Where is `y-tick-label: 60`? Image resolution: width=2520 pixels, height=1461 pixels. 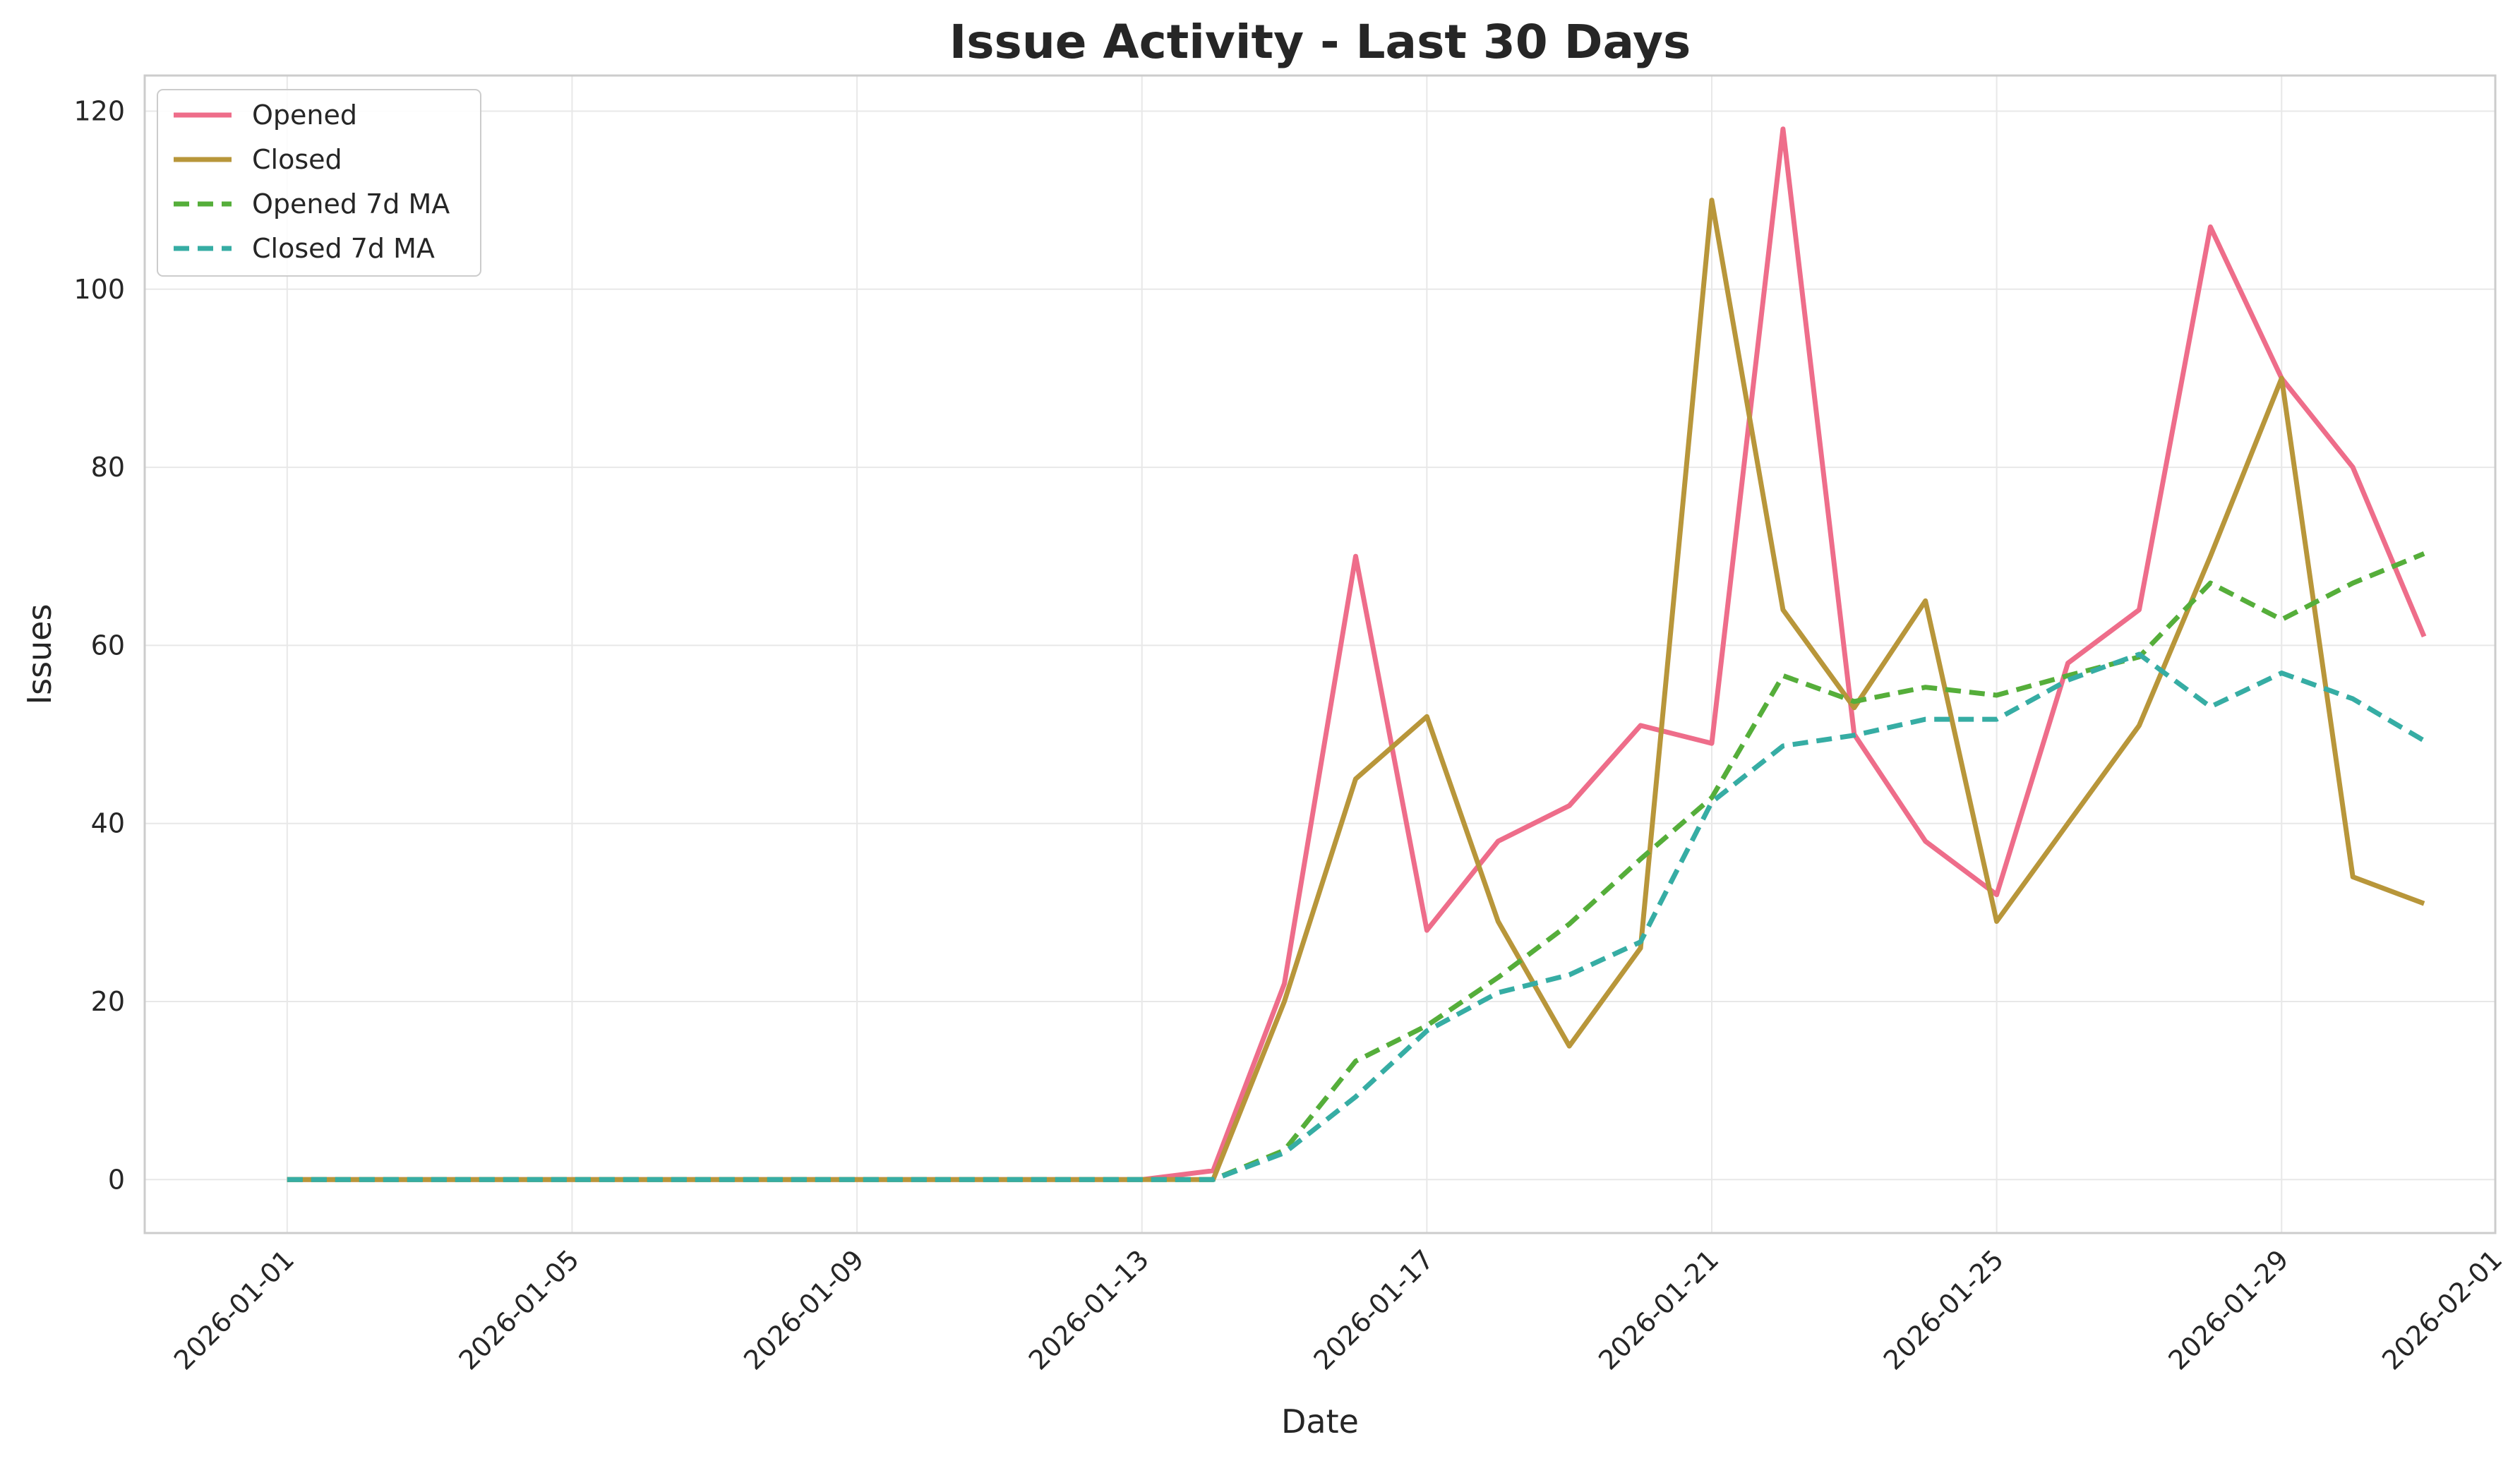 y-tick-label: 60 is located at coordinates (108, 645).